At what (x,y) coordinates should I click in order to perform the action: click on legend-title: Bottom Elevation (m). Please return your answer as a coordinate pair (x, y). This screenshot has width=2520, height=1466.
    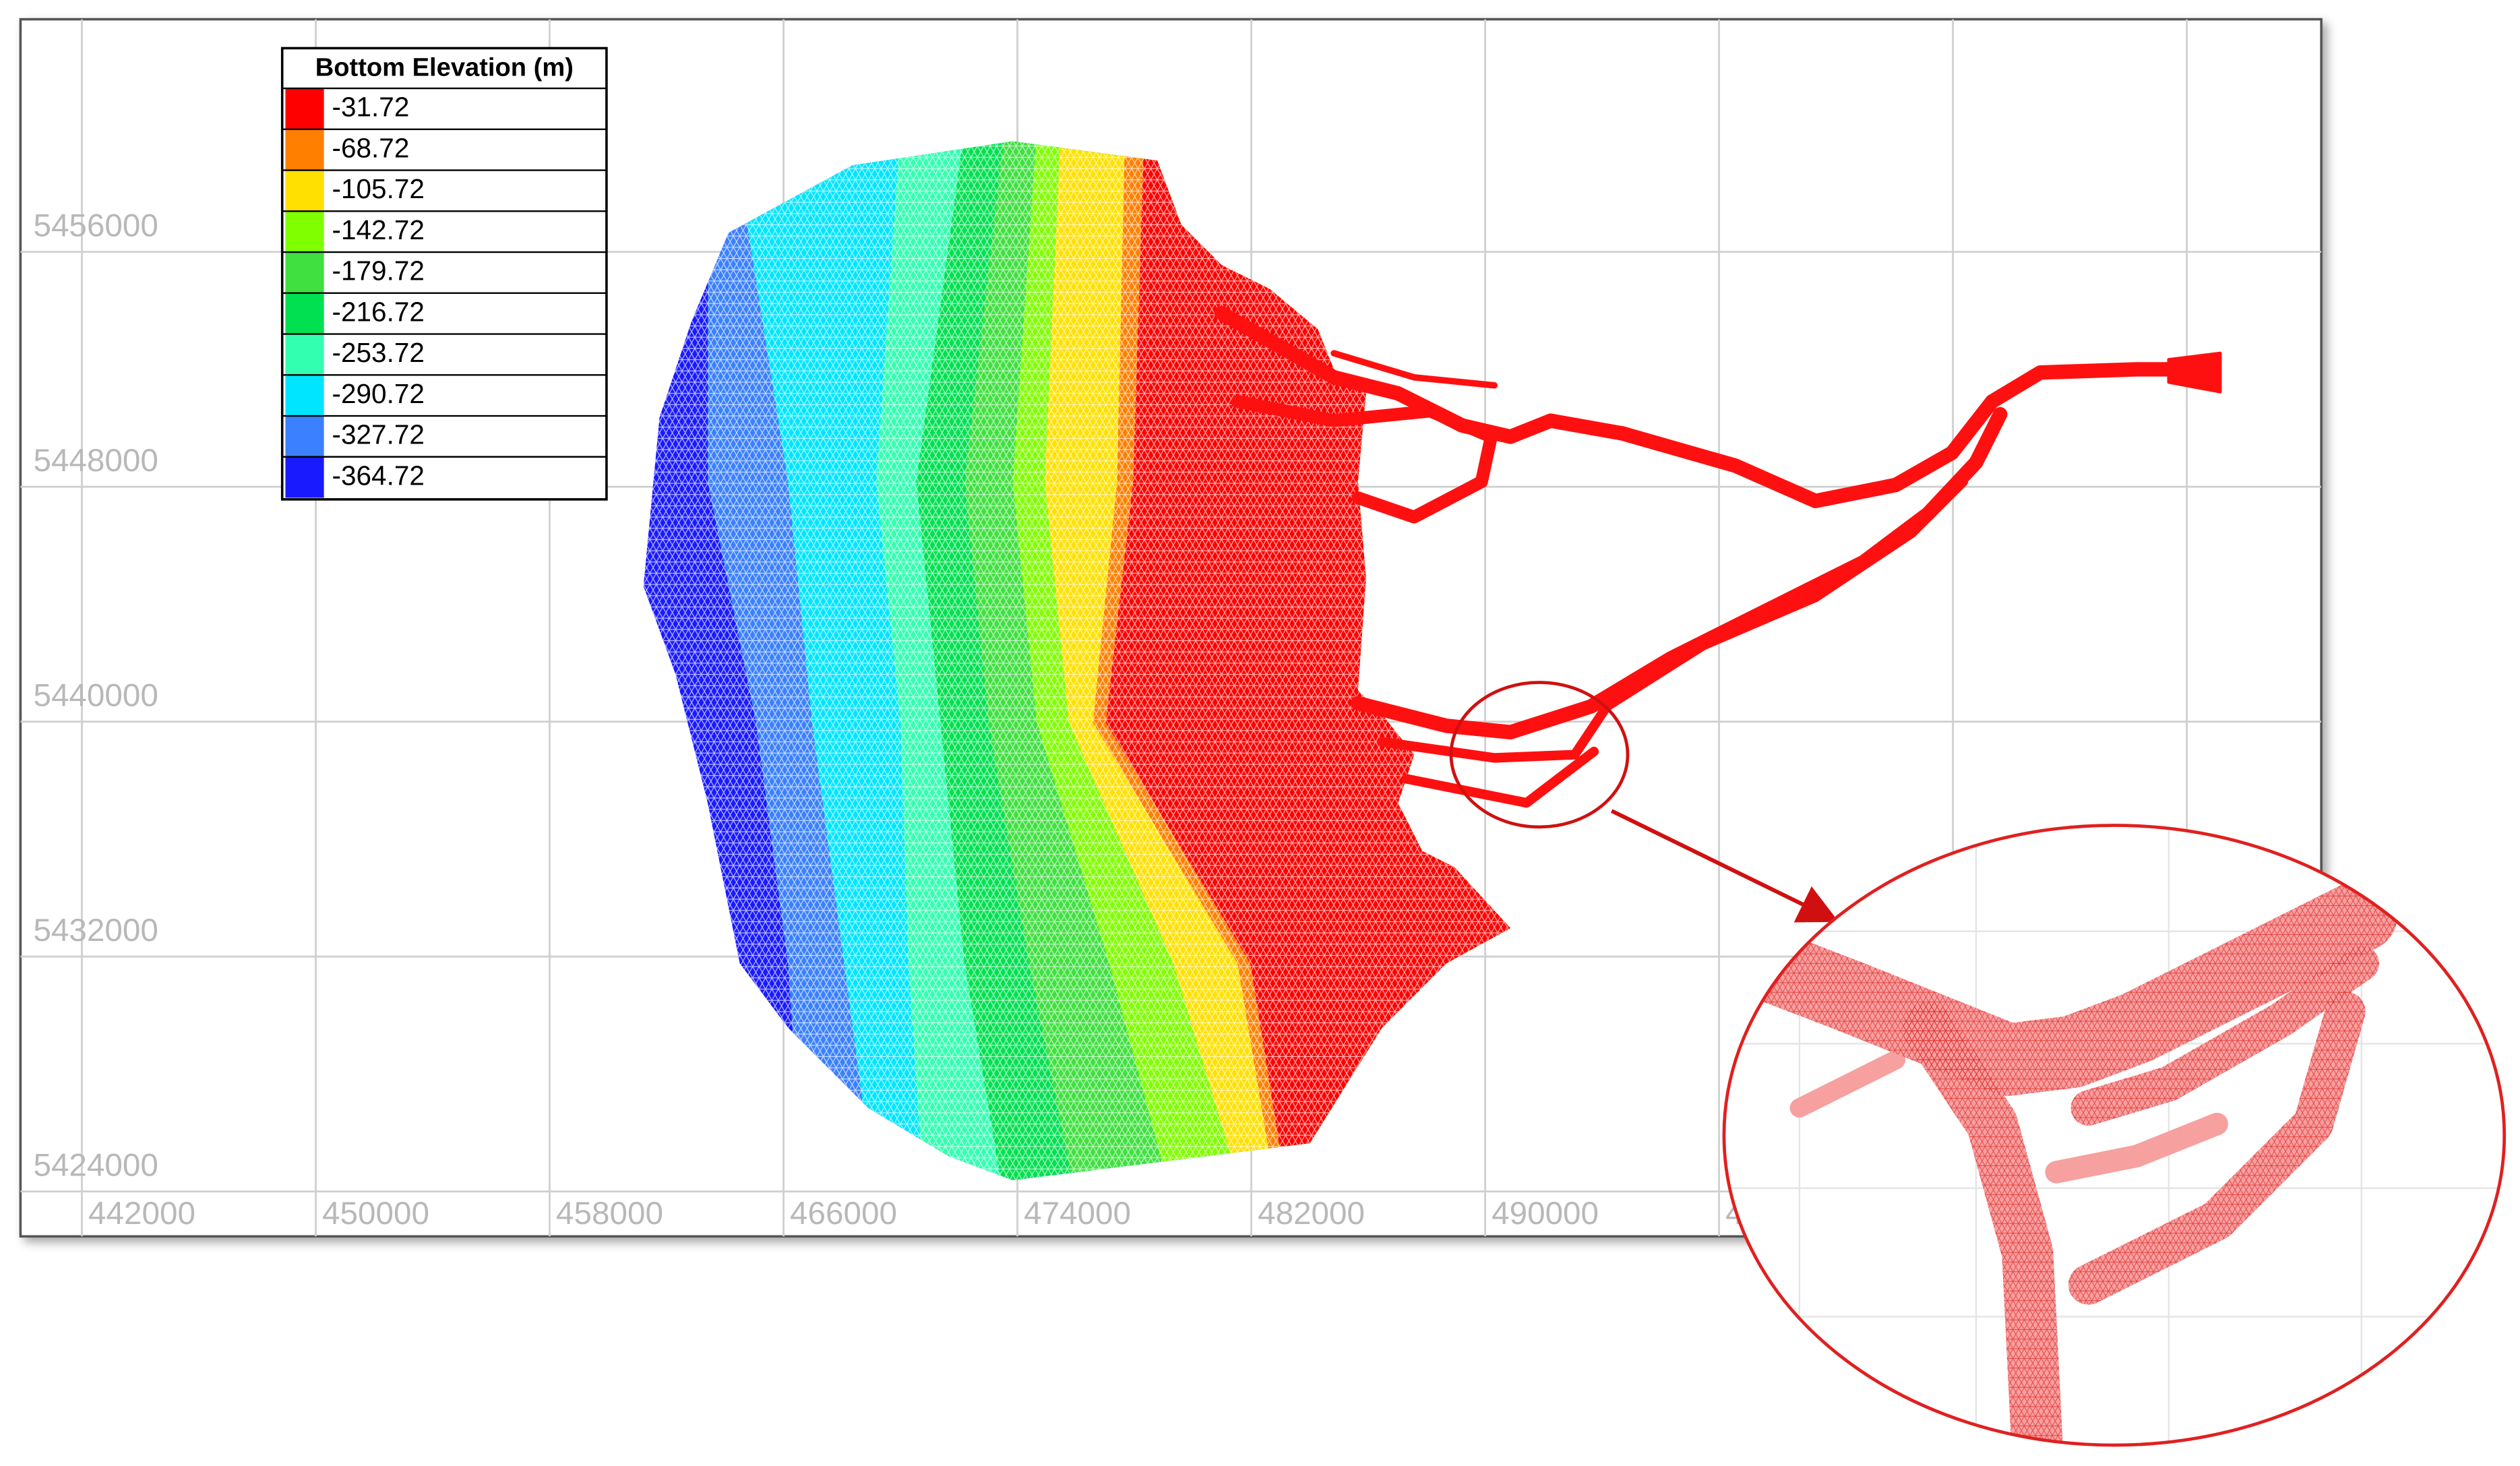
    Looking at the image, I should click on (445, 68).